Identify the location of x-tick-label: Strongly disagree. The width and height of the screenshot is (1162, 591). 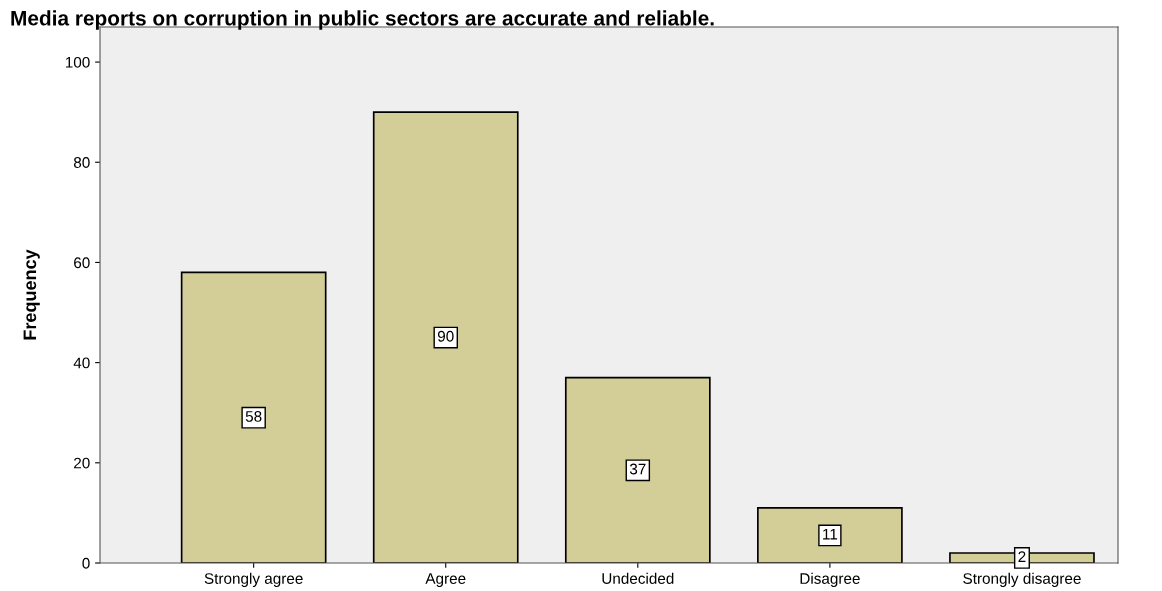
(1022, 579).